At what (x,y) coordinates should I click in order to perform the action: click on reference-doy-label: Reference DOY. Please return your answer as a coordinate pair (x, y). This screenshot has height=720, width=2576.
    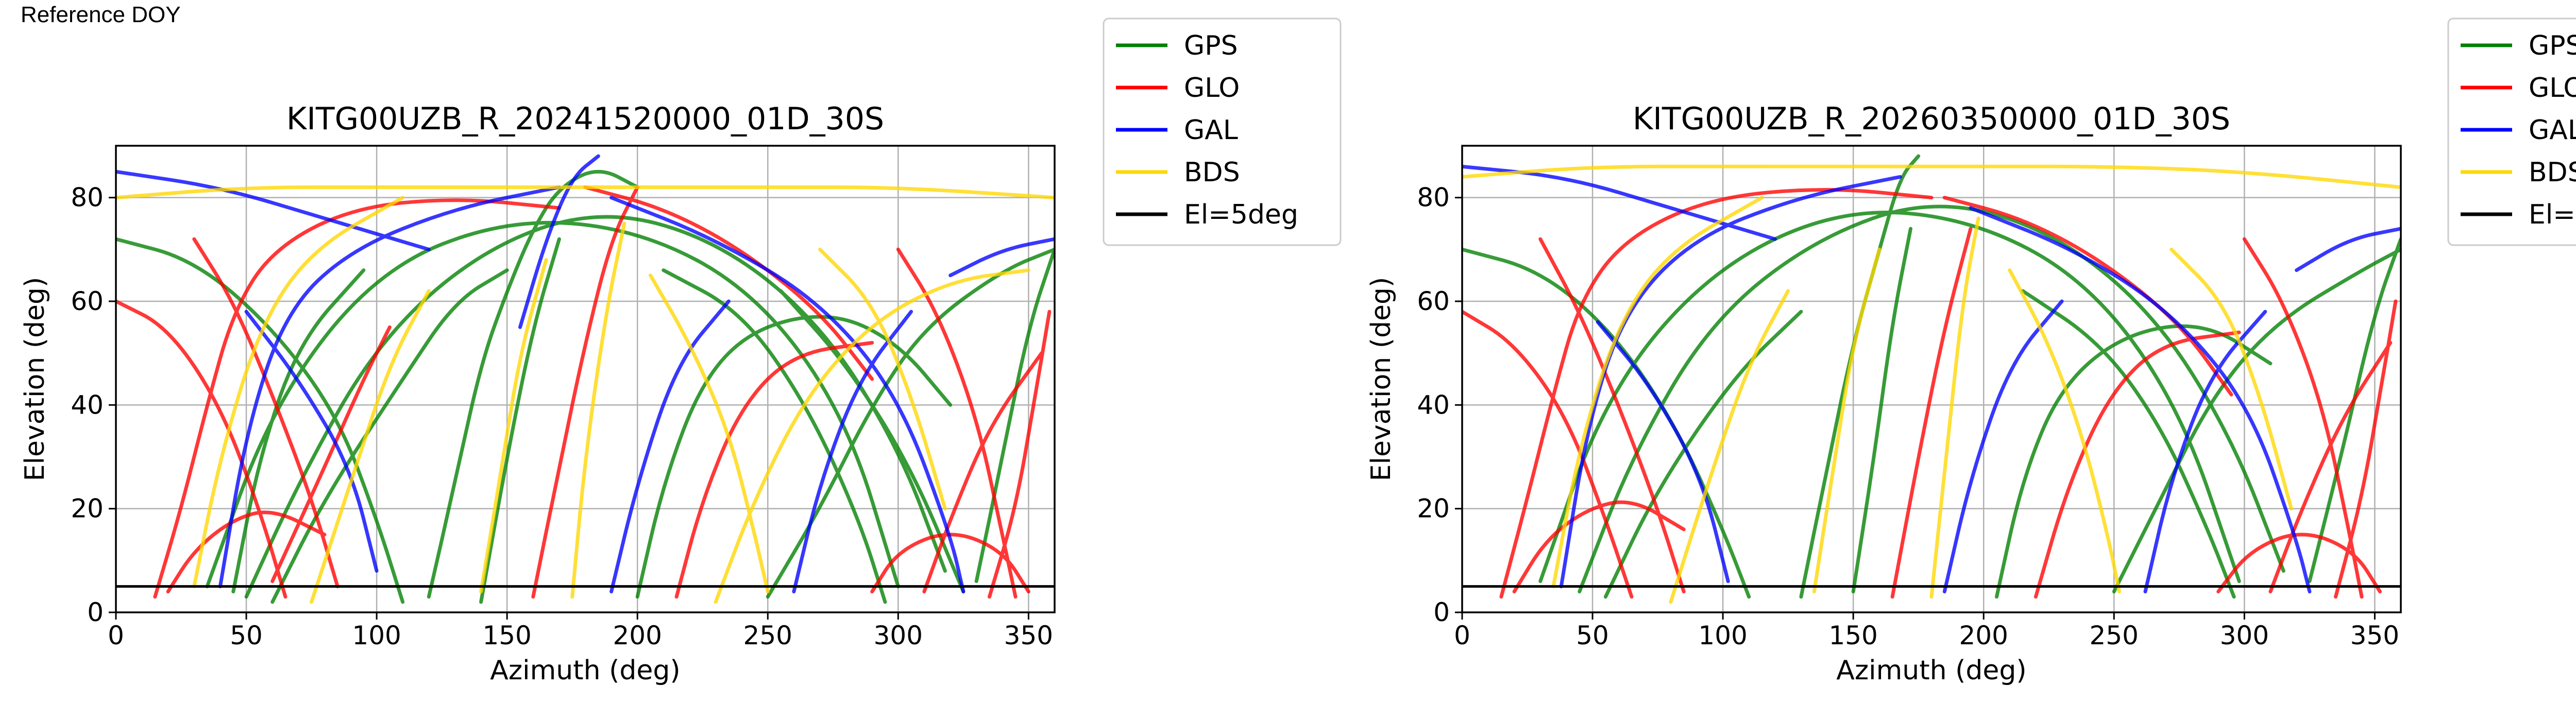
    Looking at the image, I should click on (101, 14).